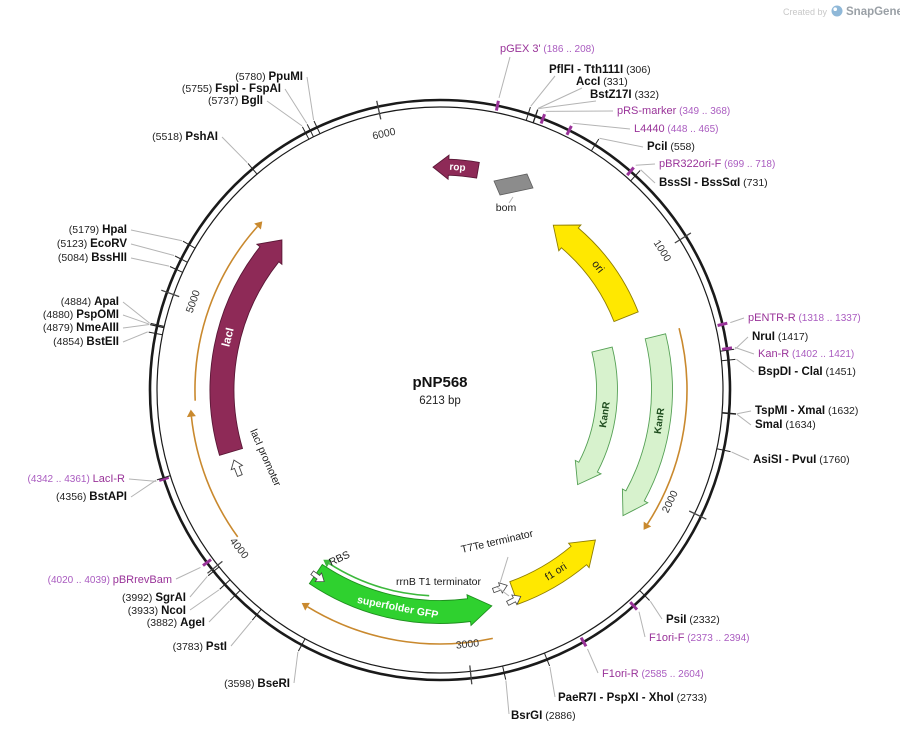 Image resolution: width=900 pixels, height=732 pixels. I want to click on primer-label-pentr-r: pENTR-R (1318 .. 1337), so click(789, 319).